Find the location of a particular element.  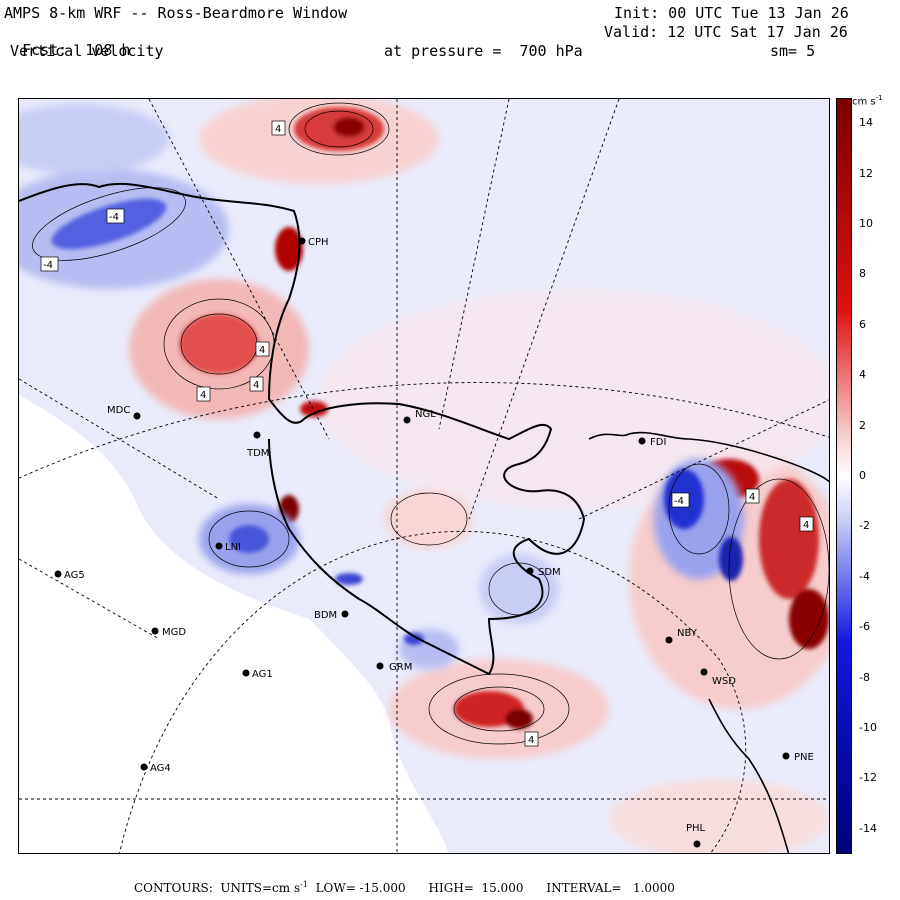

station-nby: NBY is located at coordinates (681, 636).